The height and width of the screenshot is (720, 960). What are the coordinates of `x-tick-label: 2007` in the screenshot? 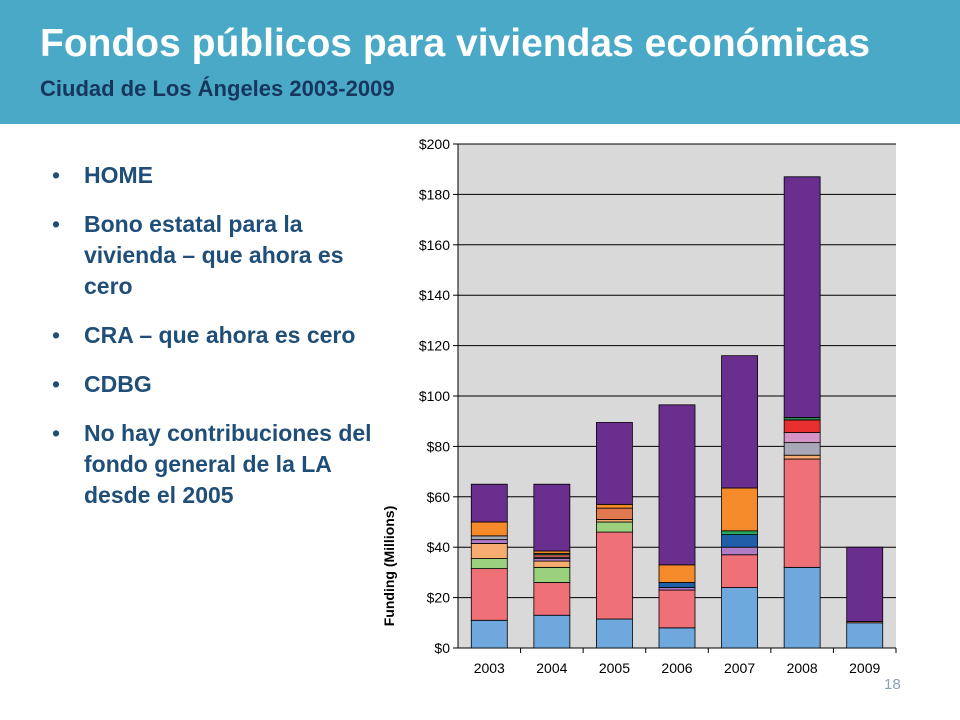 It's located at (739, 668).